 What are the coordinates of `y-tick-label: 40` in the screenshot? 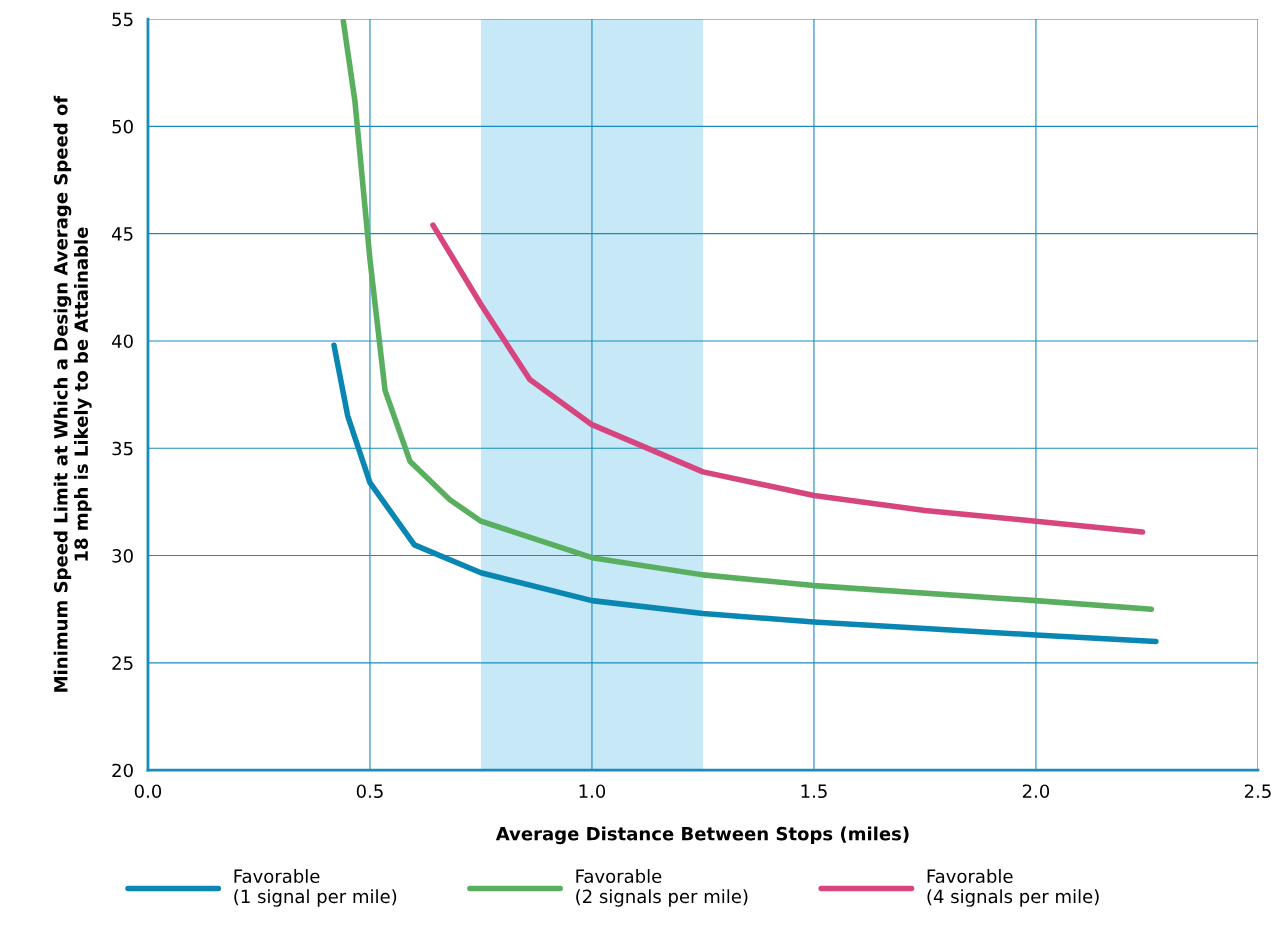 It's located at (122, 341).